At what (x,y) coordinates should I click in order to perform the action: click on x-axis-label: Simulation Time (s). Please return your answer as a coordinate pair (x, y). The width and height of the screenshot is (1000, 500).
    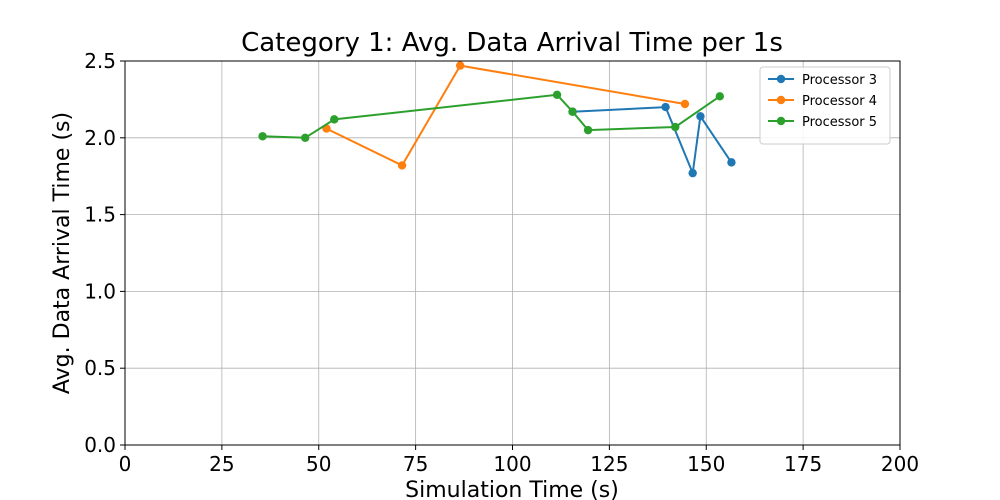
    Looking at the image, I should click on (512, 489).